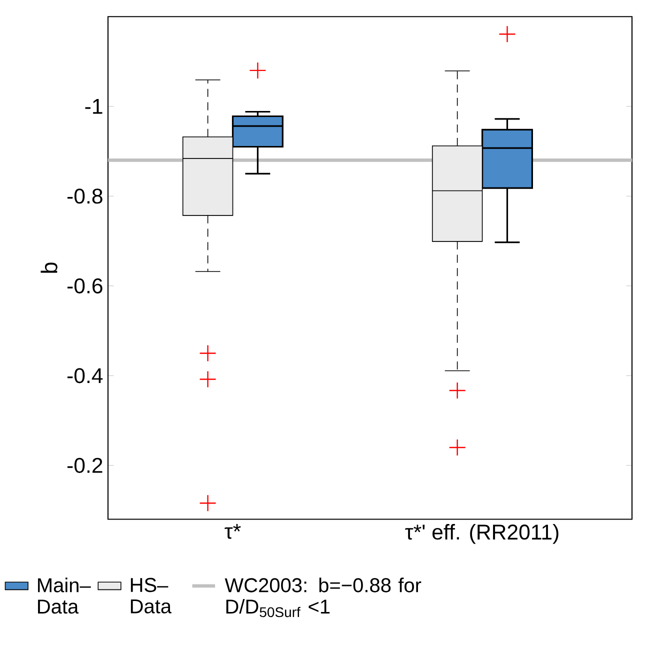 This screenshot has height=647, width=650. Describe the element at coordinates (323, 598) in the screenshot. I see `legend-label: WC2003: b=−0.88 for D/D$_{50Surf}$ <1` at that location.